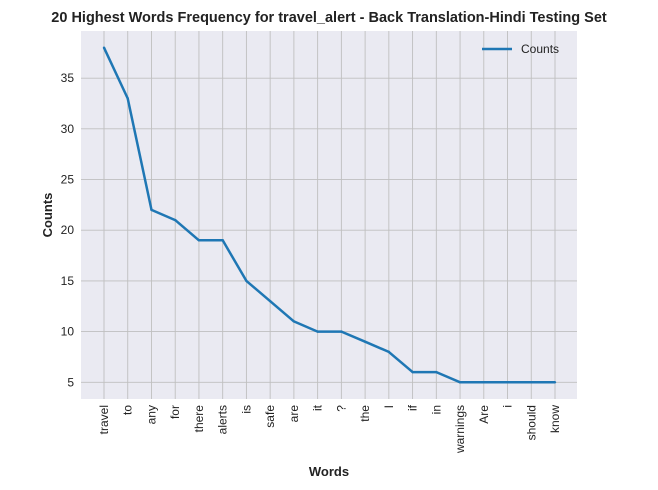 The width and height of the screenshot is (658, 490). What do you see at coordinates (520, 49) in the screenshot?
I see `legend: Counts` at bounding box center [520, 49].